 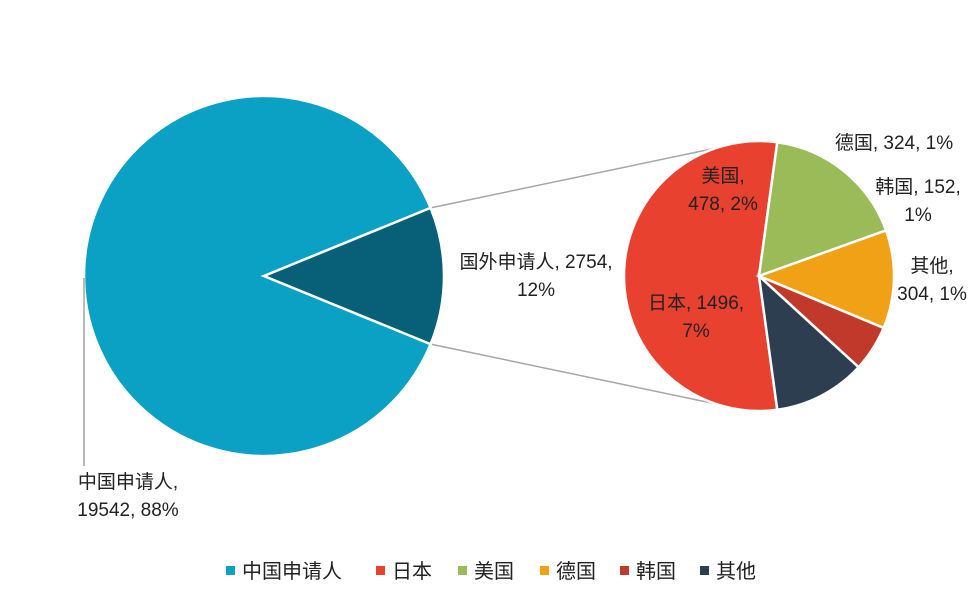 What do you see at coordinates (353, 276) in the screenshot?
I see `slice-foreign` at bounding box center [353, 276].